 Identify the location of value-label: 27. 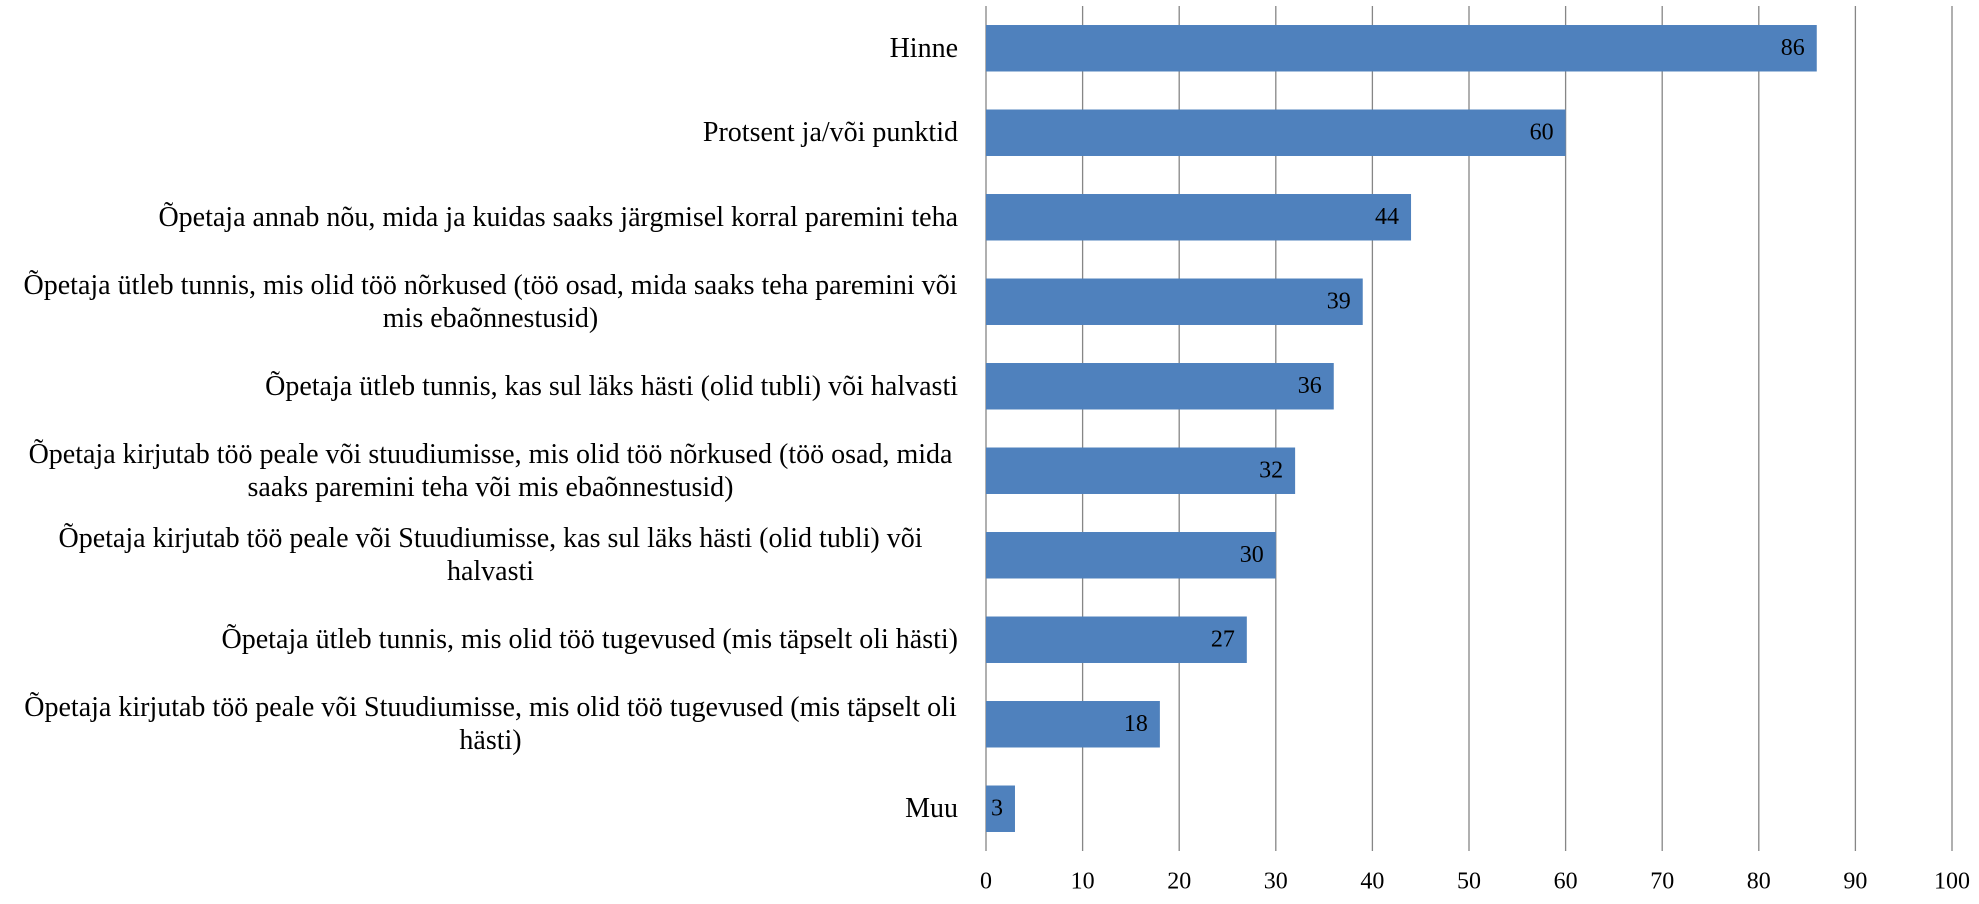
(1223, 639).